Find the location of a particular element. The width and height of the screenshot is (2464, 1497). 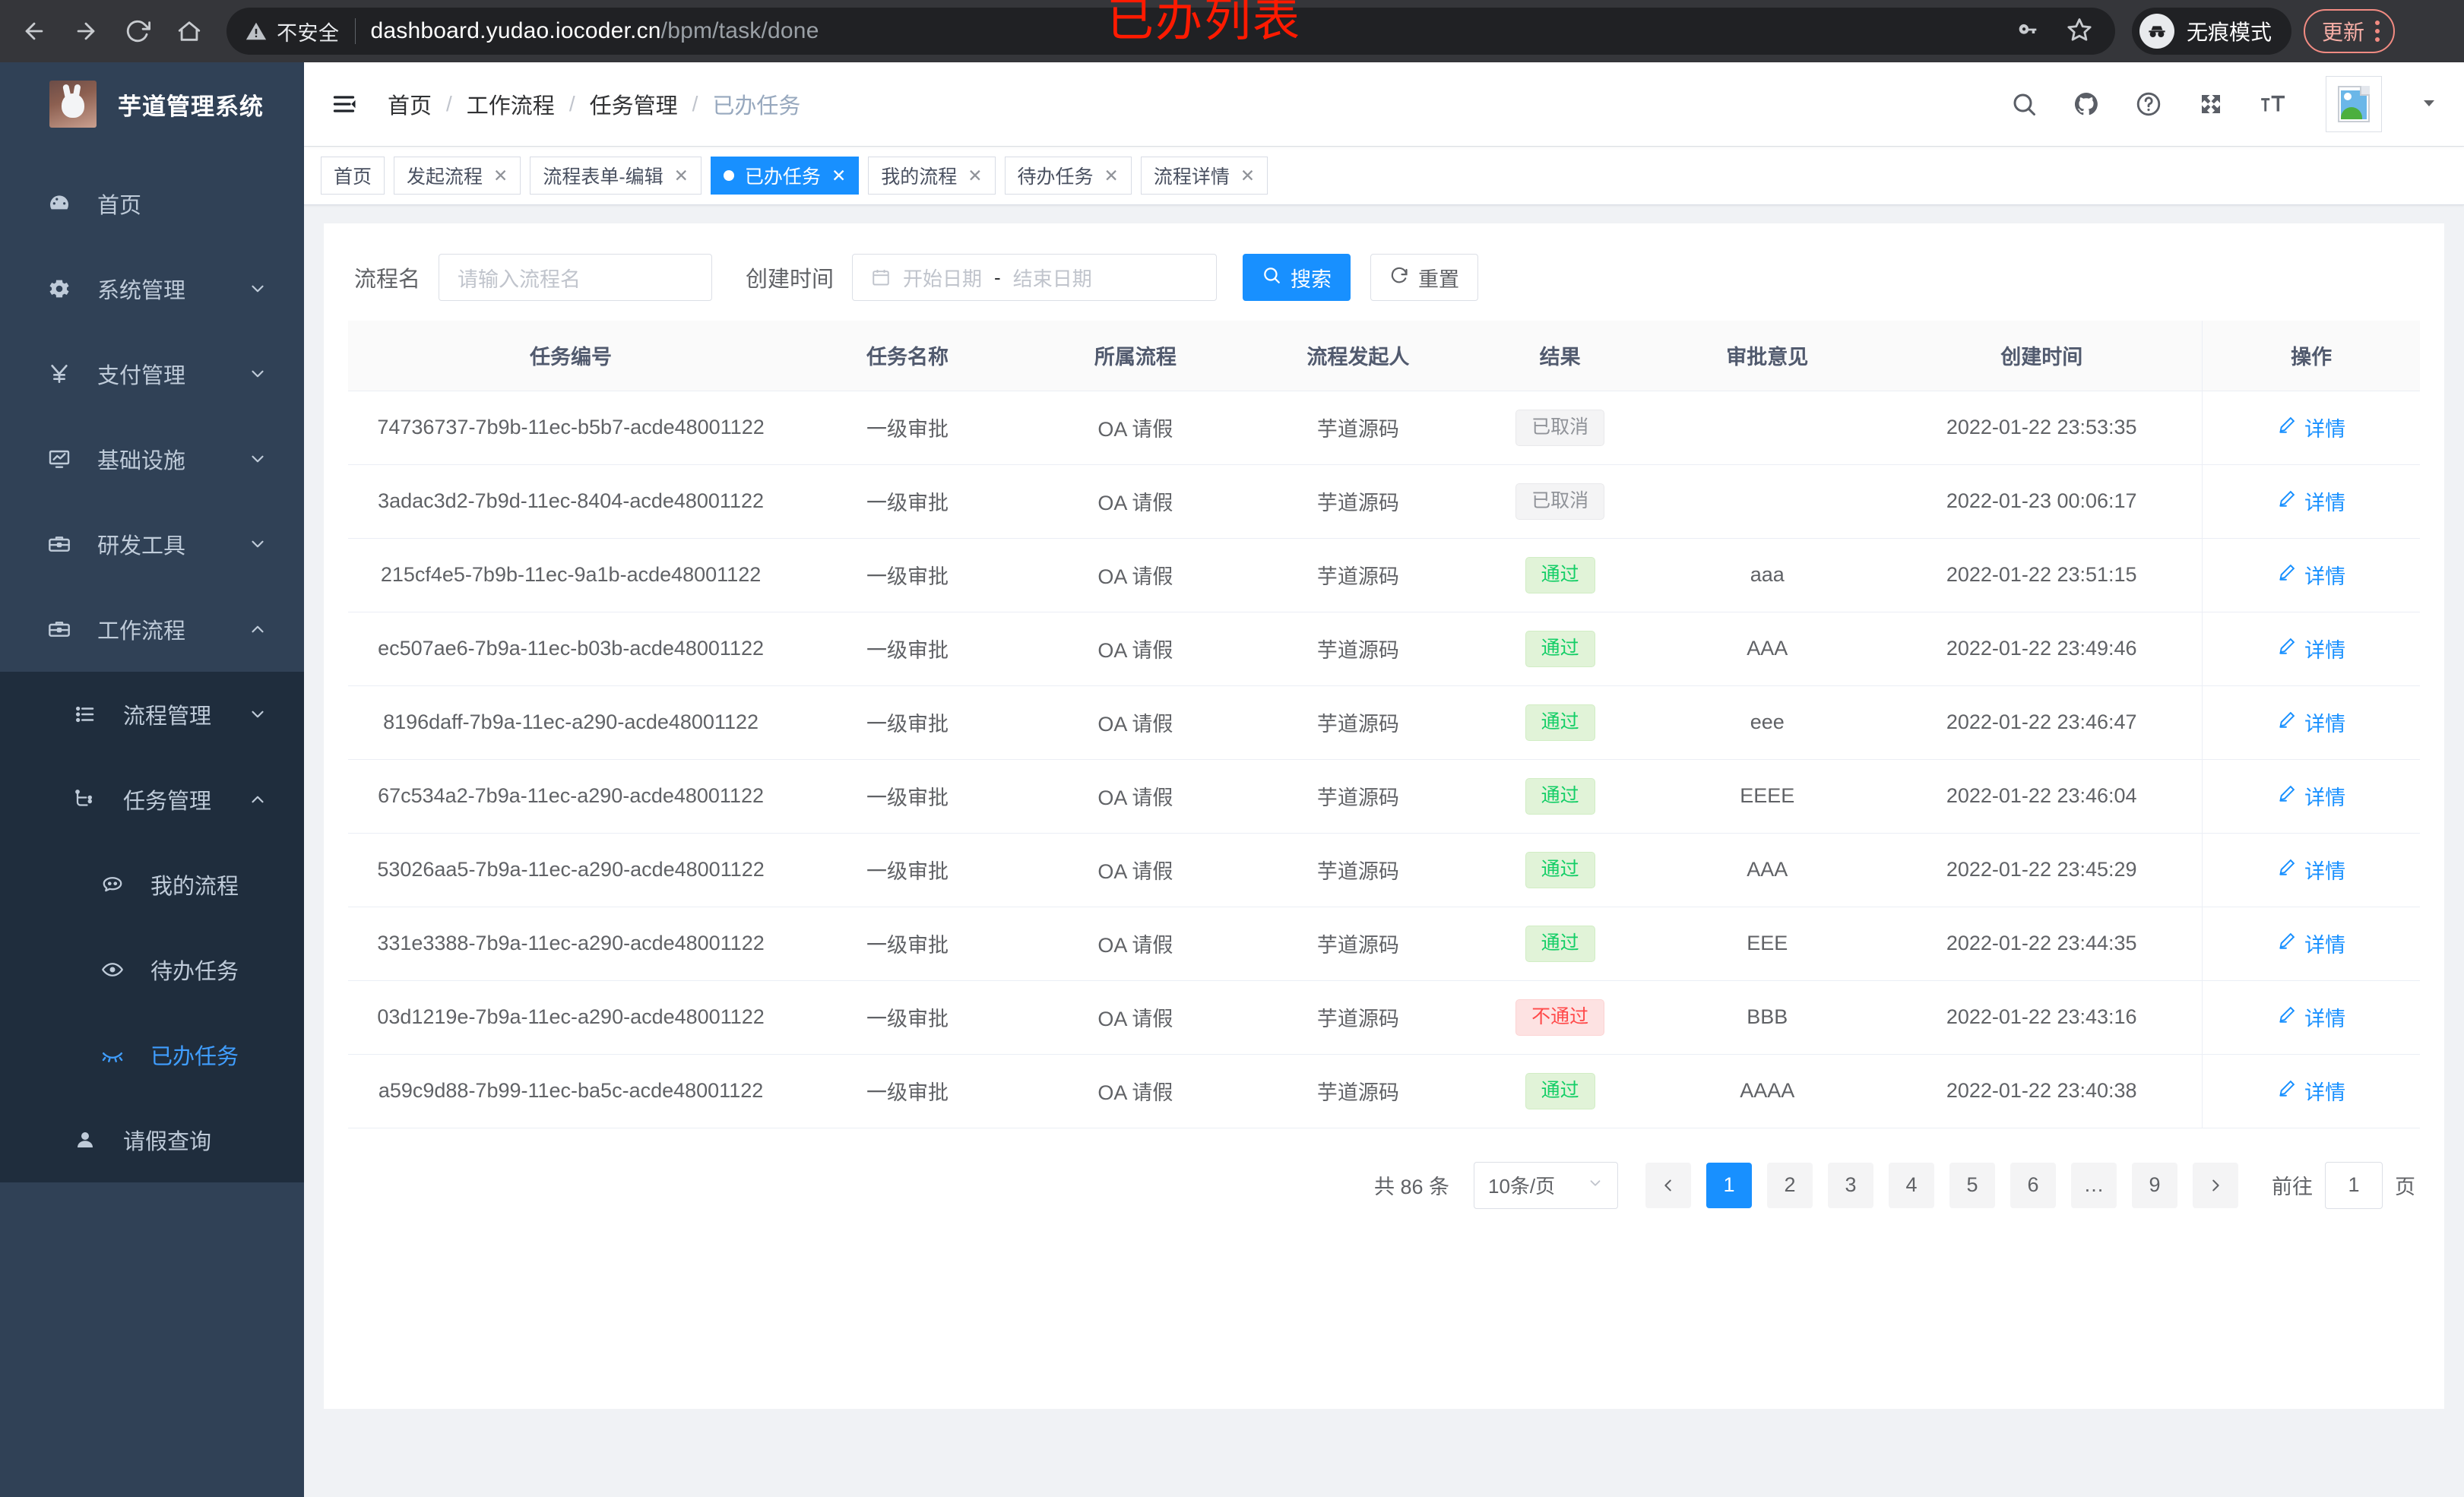

tab-start-process: 发起流程 ✕ is located at coordinates (457, 176).